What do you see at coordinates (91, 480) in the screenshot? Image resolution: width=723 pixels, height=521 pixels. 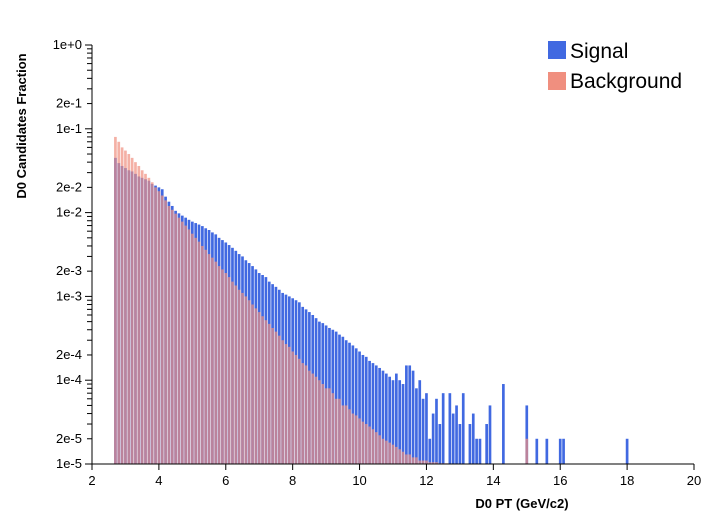 I see `x-tick-label: 2` at bounding box center [91, 480].